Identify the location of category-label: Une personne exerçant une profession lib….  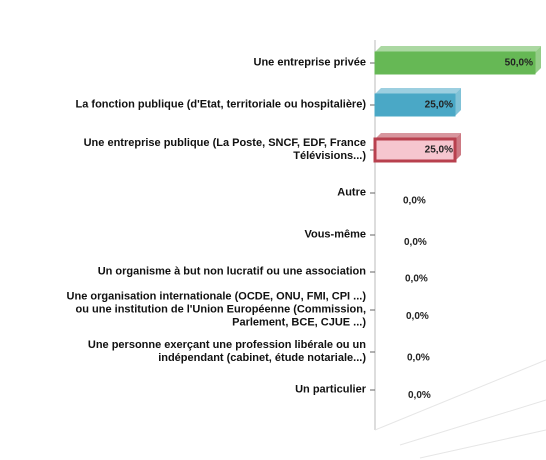
(226, 351).